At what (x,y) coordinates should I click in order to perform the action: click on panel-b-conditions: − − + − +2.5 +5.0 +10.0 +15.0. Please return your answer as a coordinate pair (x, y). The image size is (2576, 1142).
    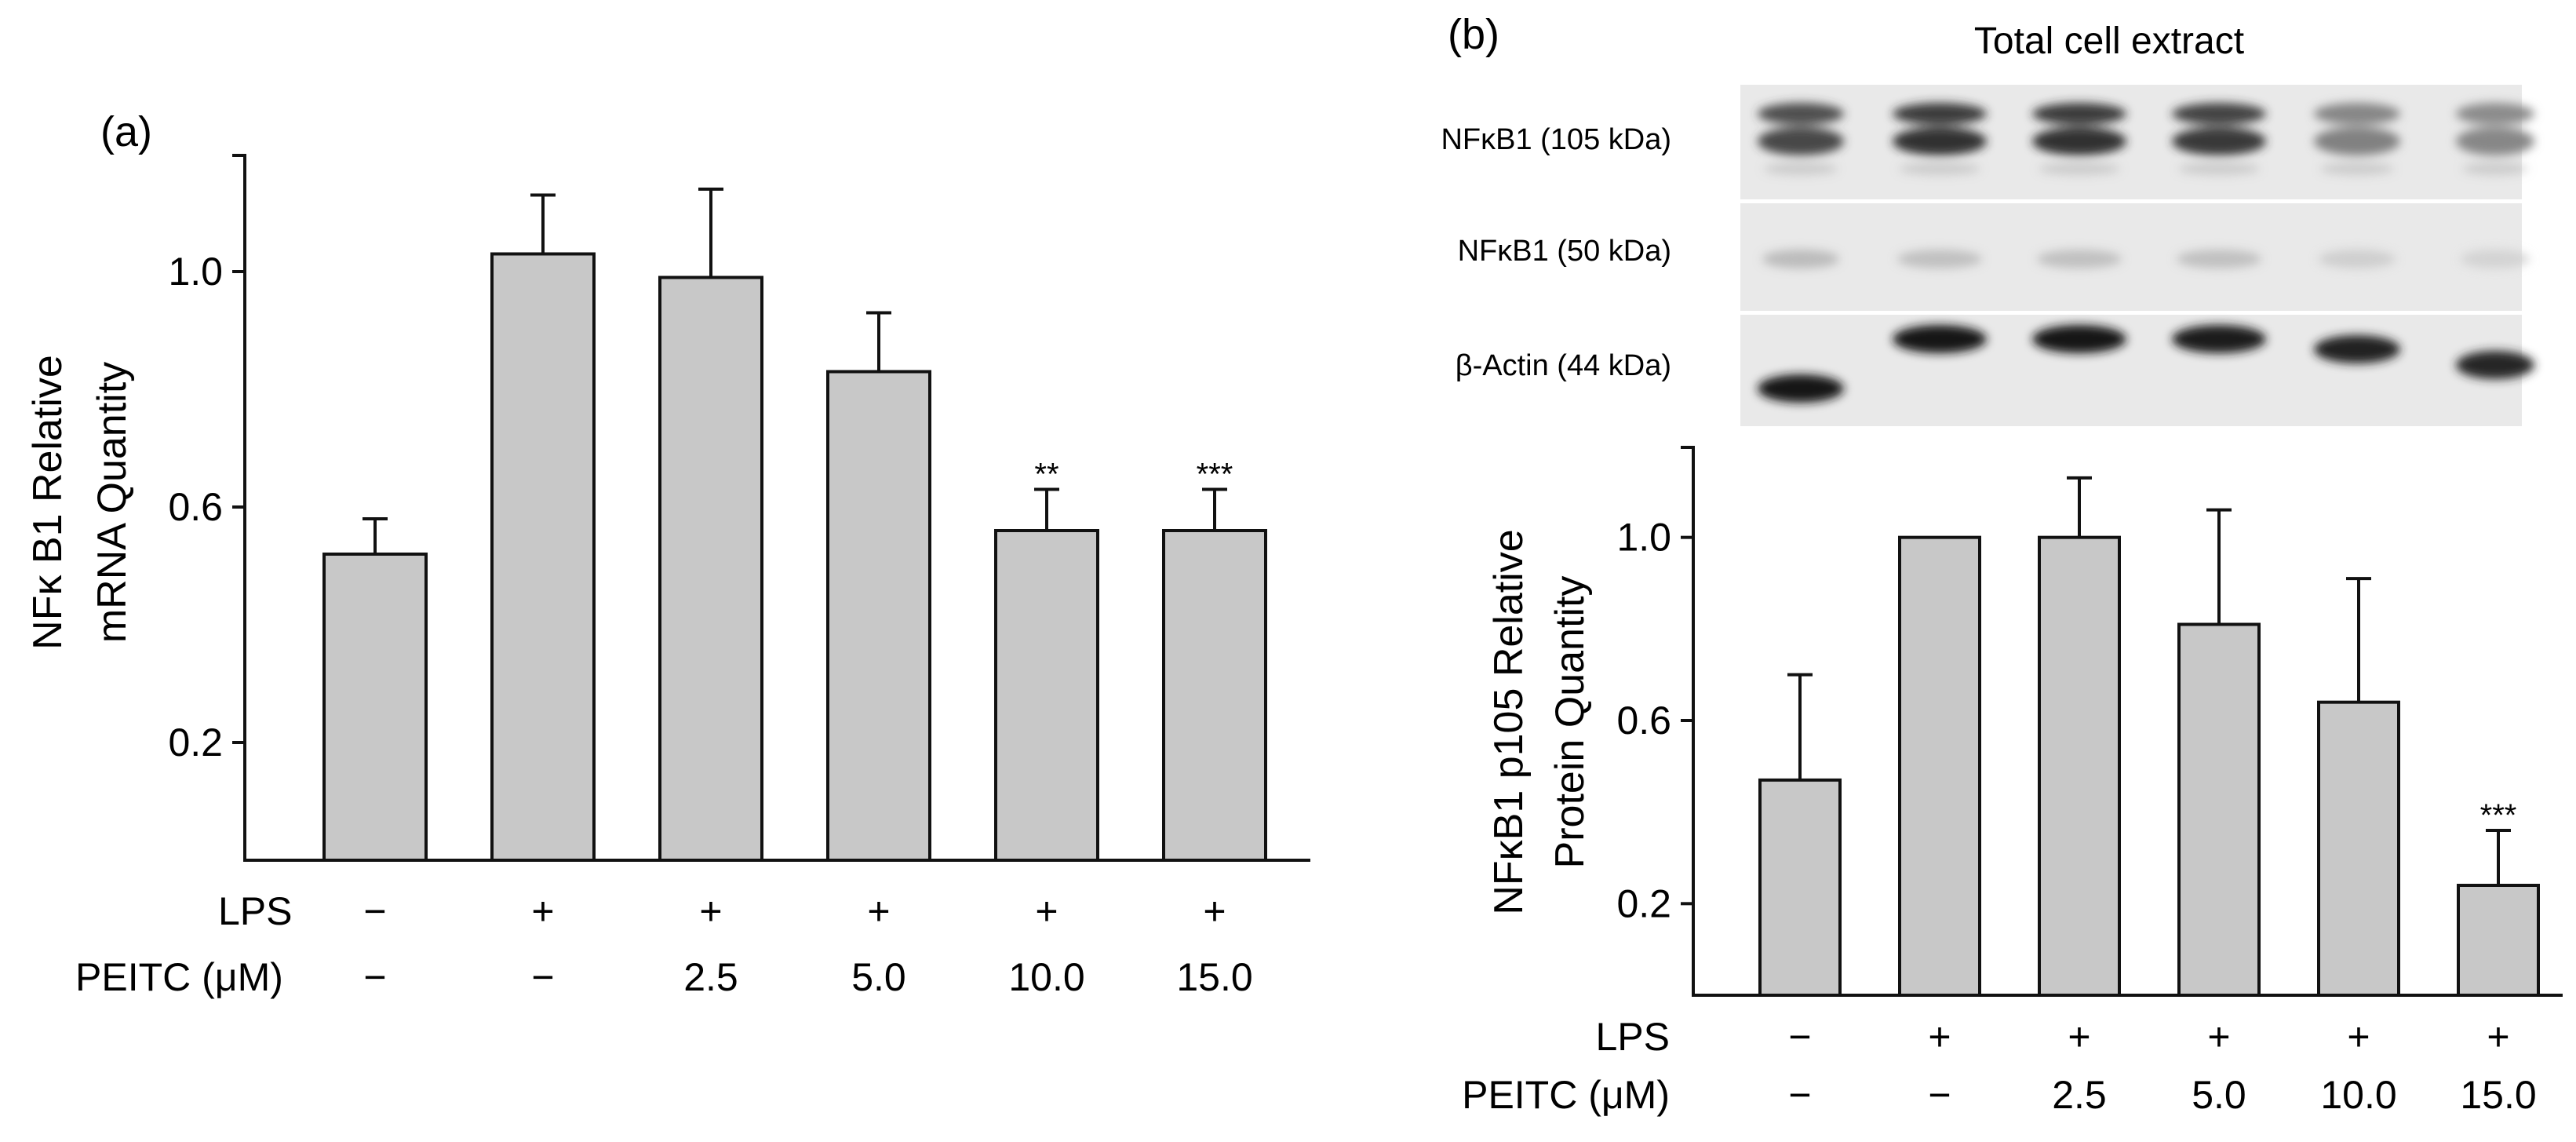
    Looking at the image, I should click on (2162, 1066).